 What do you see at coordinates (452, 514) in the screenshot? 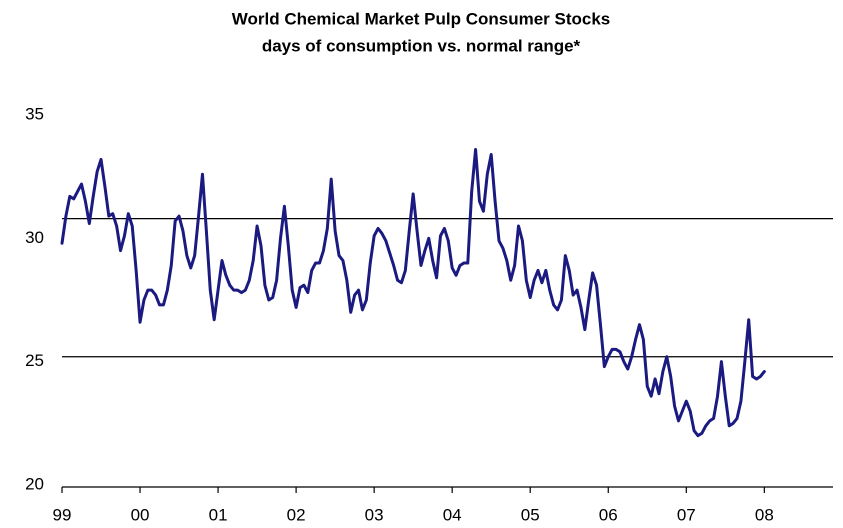
I see `x-tick-label: 04` at bounding box center [452, 514].